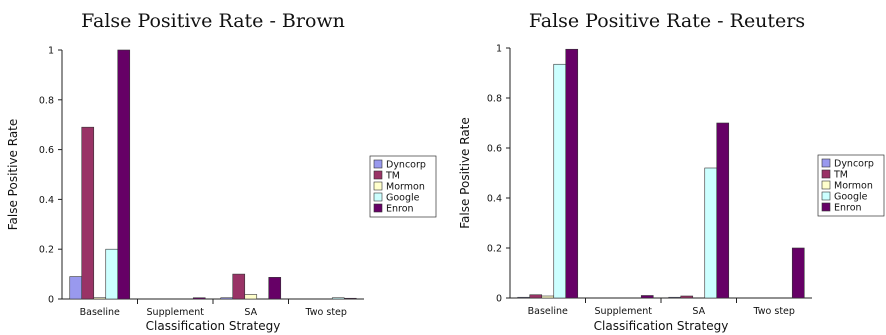  I want to click on bar-google-sa, so click(711, 233).